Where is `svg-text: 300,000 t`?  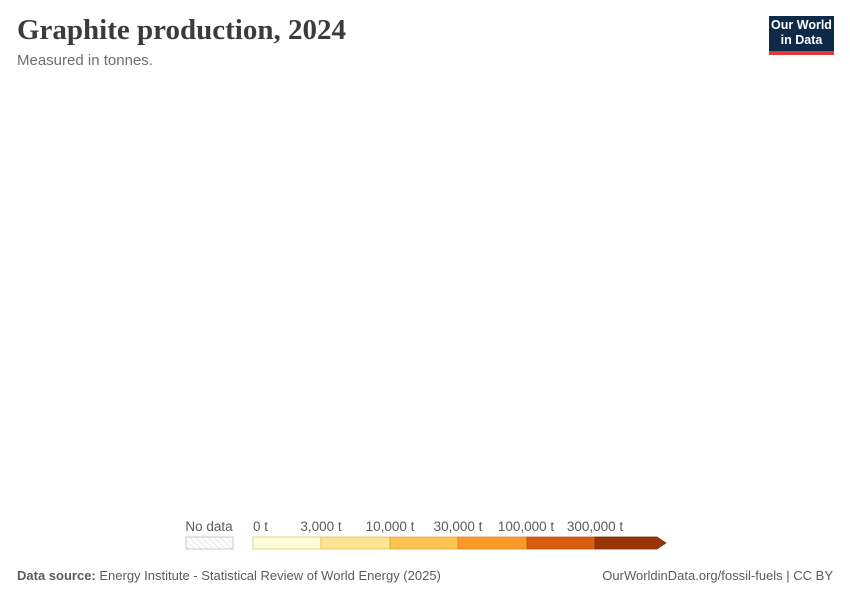
svg-text: 300,000 t is located at coordinates (595, 526).